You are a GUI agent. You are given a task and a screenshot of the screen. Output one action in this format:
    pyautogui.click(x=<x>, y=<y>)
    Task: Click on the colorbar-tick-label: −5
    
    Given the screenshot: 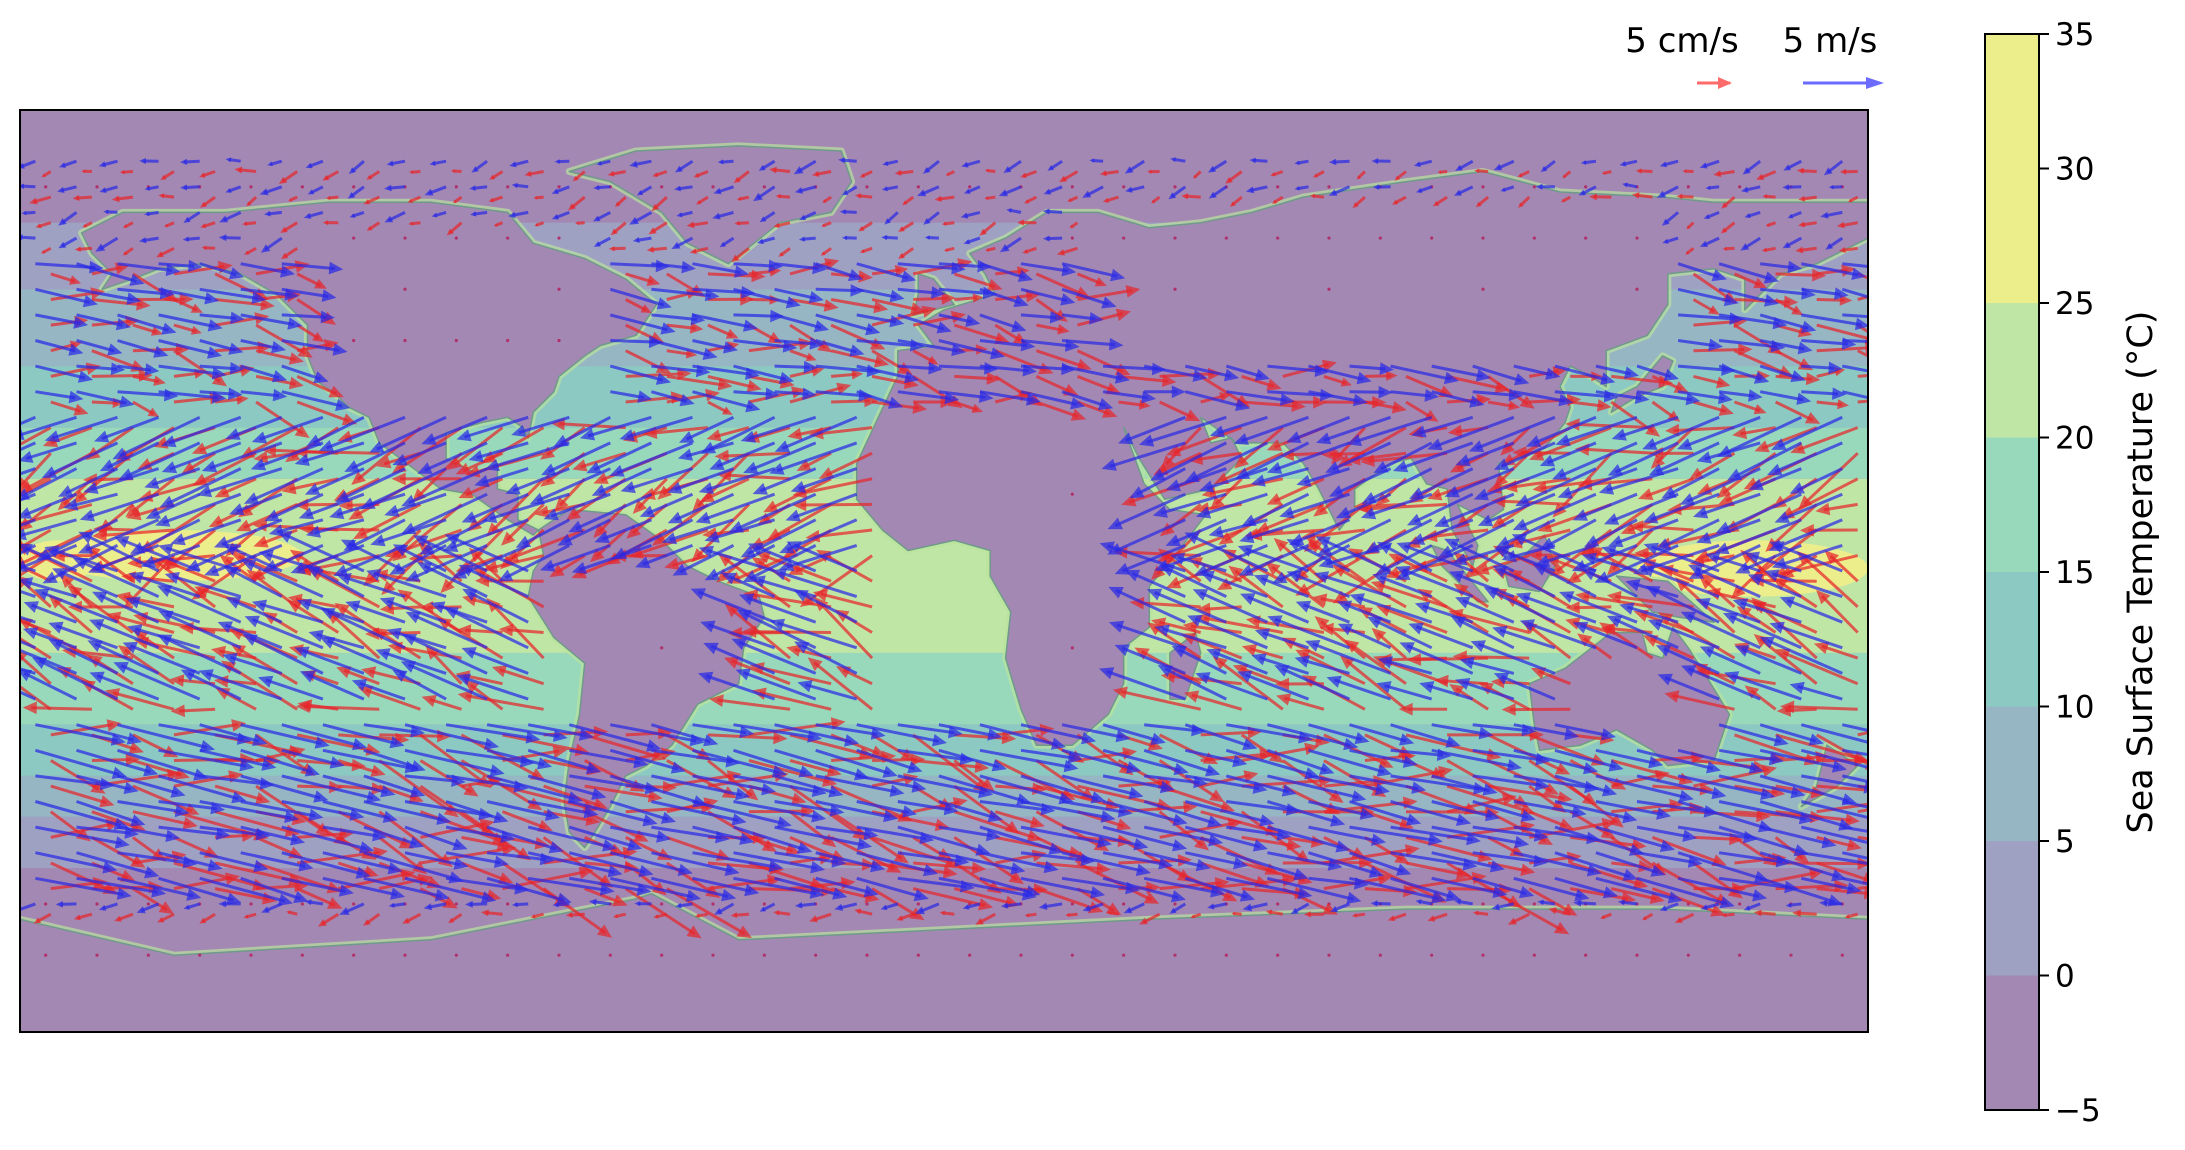 What is the action you would take?
    pyautogui.click(x=2078, y=1111)
    